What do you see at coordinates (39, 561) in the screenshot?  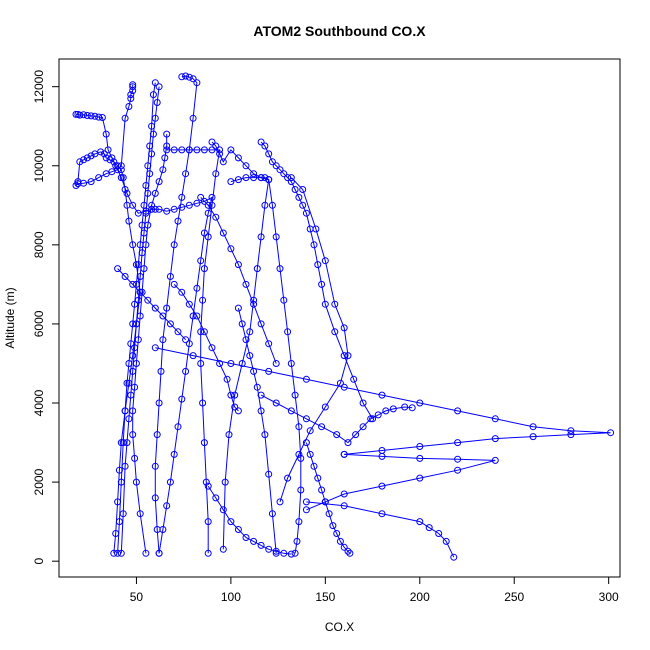 I see `y-tick-label: 0` at bounding box center [39, 561].